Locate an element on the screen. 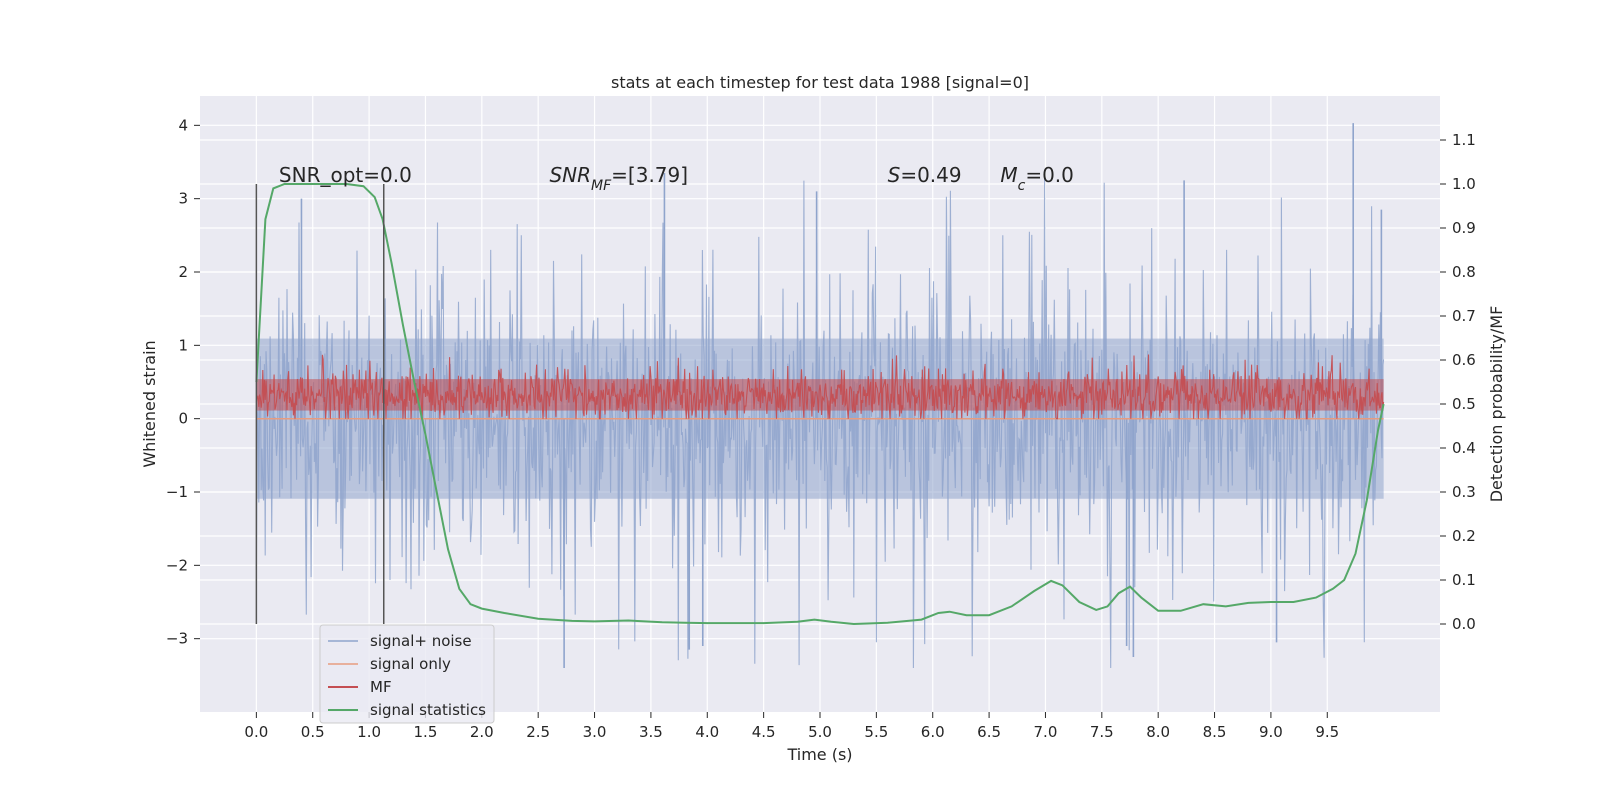  annotations: SNR_opt=0.0 SNRMF=[3.79] S=0.49 Mc=0.0 is located at coordinates (676, 178).